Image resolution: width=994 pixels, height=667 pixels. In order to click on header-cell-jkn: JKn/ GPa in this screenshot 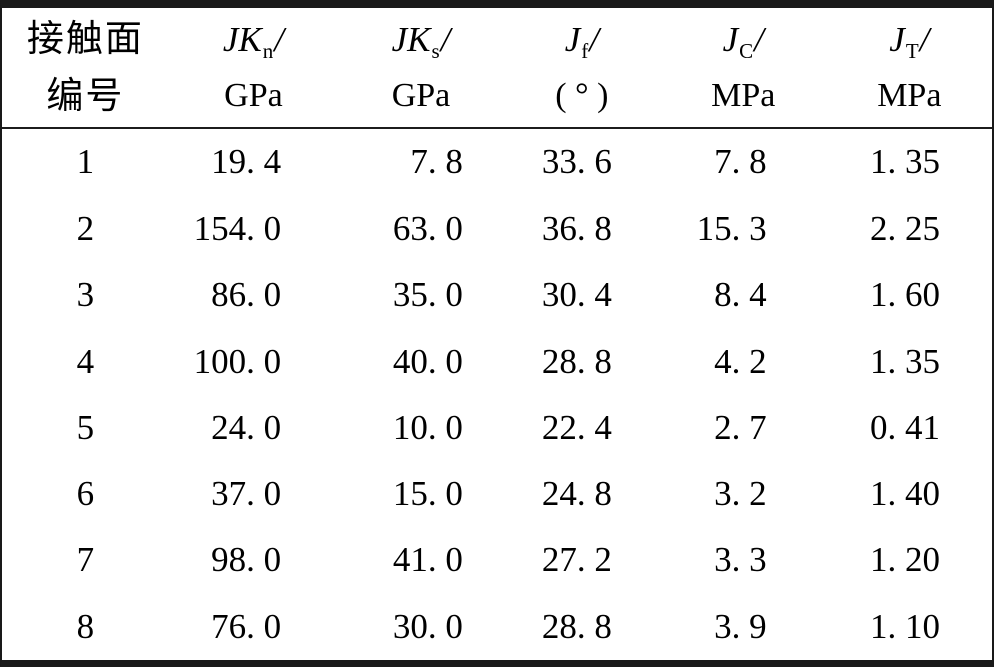, I will do `click(253, 68)`.